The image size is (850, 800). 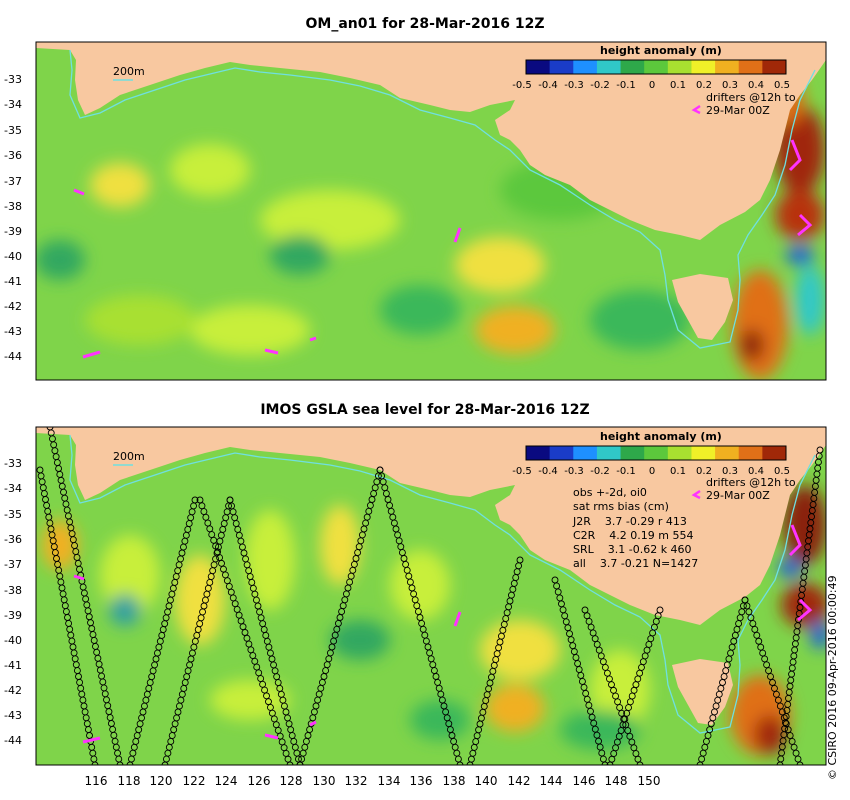 I want to click on lon-label: 122, so click(x=194, y=781).